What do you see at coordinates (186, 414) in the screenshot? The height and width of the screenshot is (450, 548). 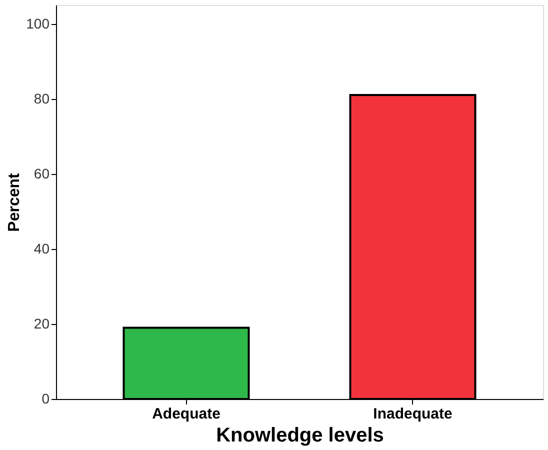 I see `x-tick-label: Adequate` at bounding box center [186, 414].